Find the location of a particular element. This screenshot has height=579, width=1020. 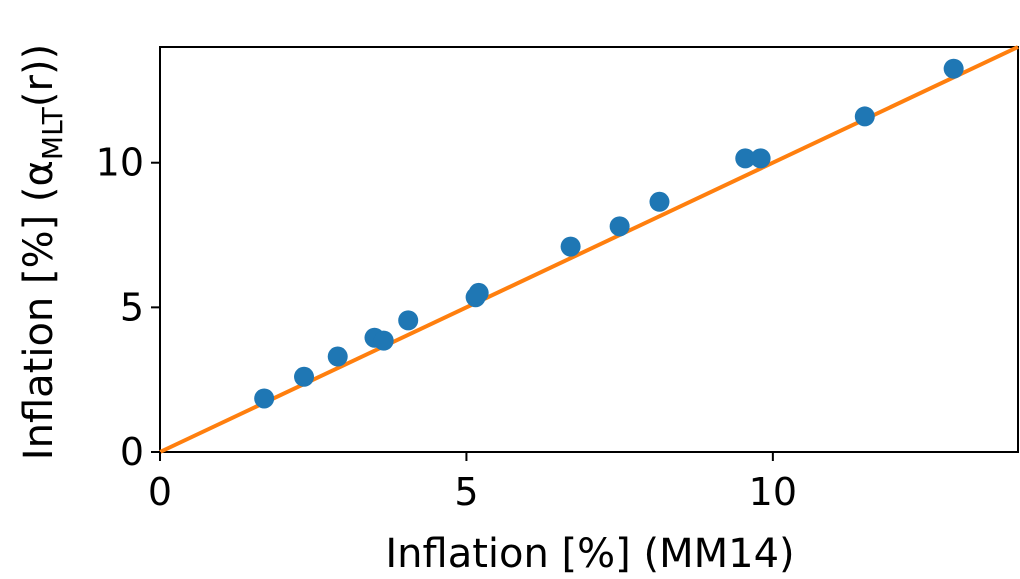

y-axis-label-main: Inflation [%] (α is located at coordinates (39, 310).